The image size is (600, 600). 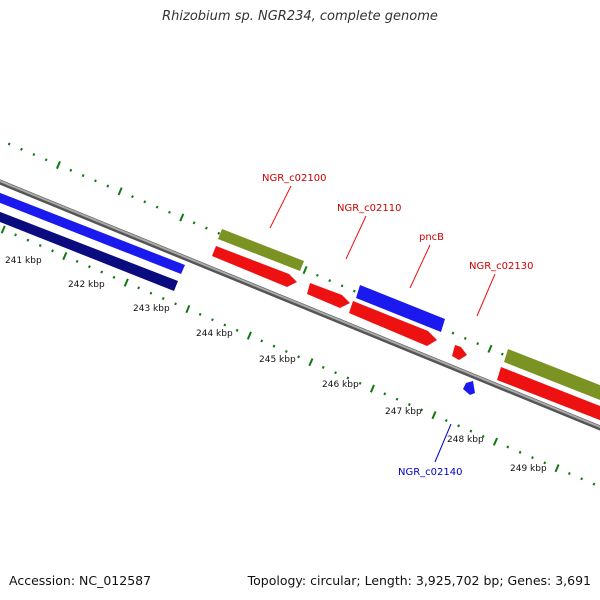 I want to click on leader-c02110, so click(x=356, y=237).